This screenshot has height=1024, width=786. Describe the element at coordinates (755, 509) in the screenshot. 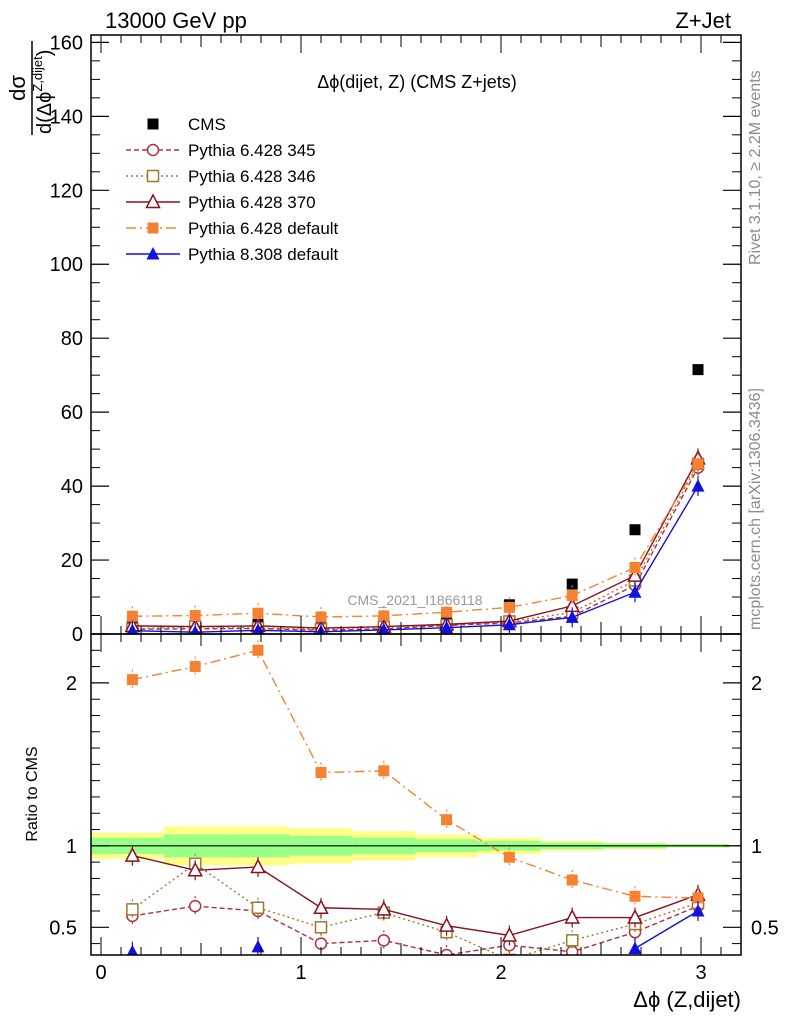

I see `mcplots-label: mcplots.cern.ch [arXiv:1306.3436]` at that location.